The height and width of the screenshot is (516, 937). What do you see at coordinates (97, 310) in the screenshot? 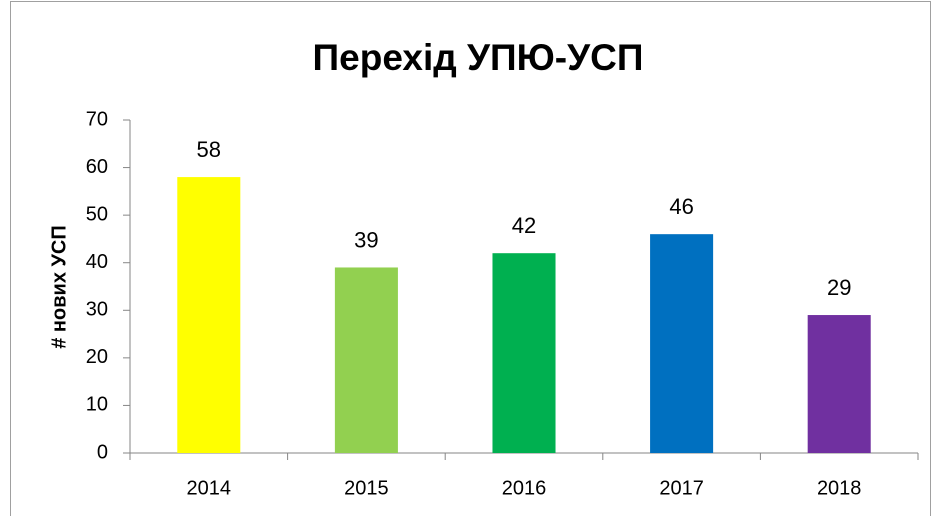
I see `y-tick-label: 30` at bounding box center [97, 310].